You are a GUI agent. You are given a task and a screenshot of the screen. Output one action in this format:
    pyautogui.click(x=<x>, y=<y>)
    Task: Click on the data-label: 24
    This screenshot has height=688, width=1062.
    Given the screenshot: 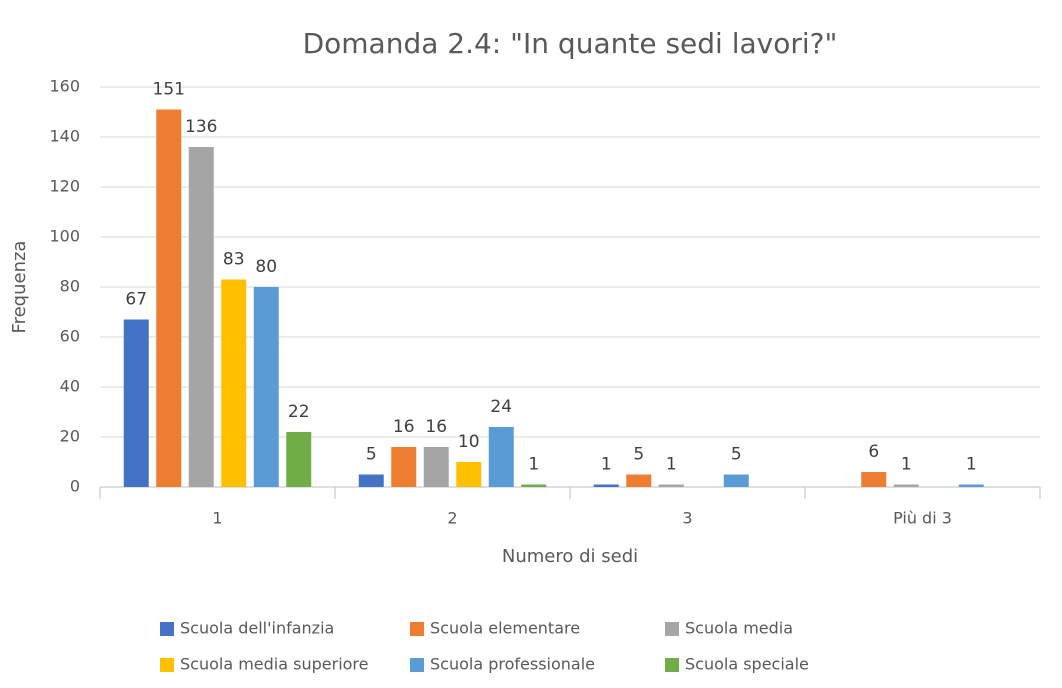 What is the action you would take?
    pyautogui.click(x=501, y=407)
    